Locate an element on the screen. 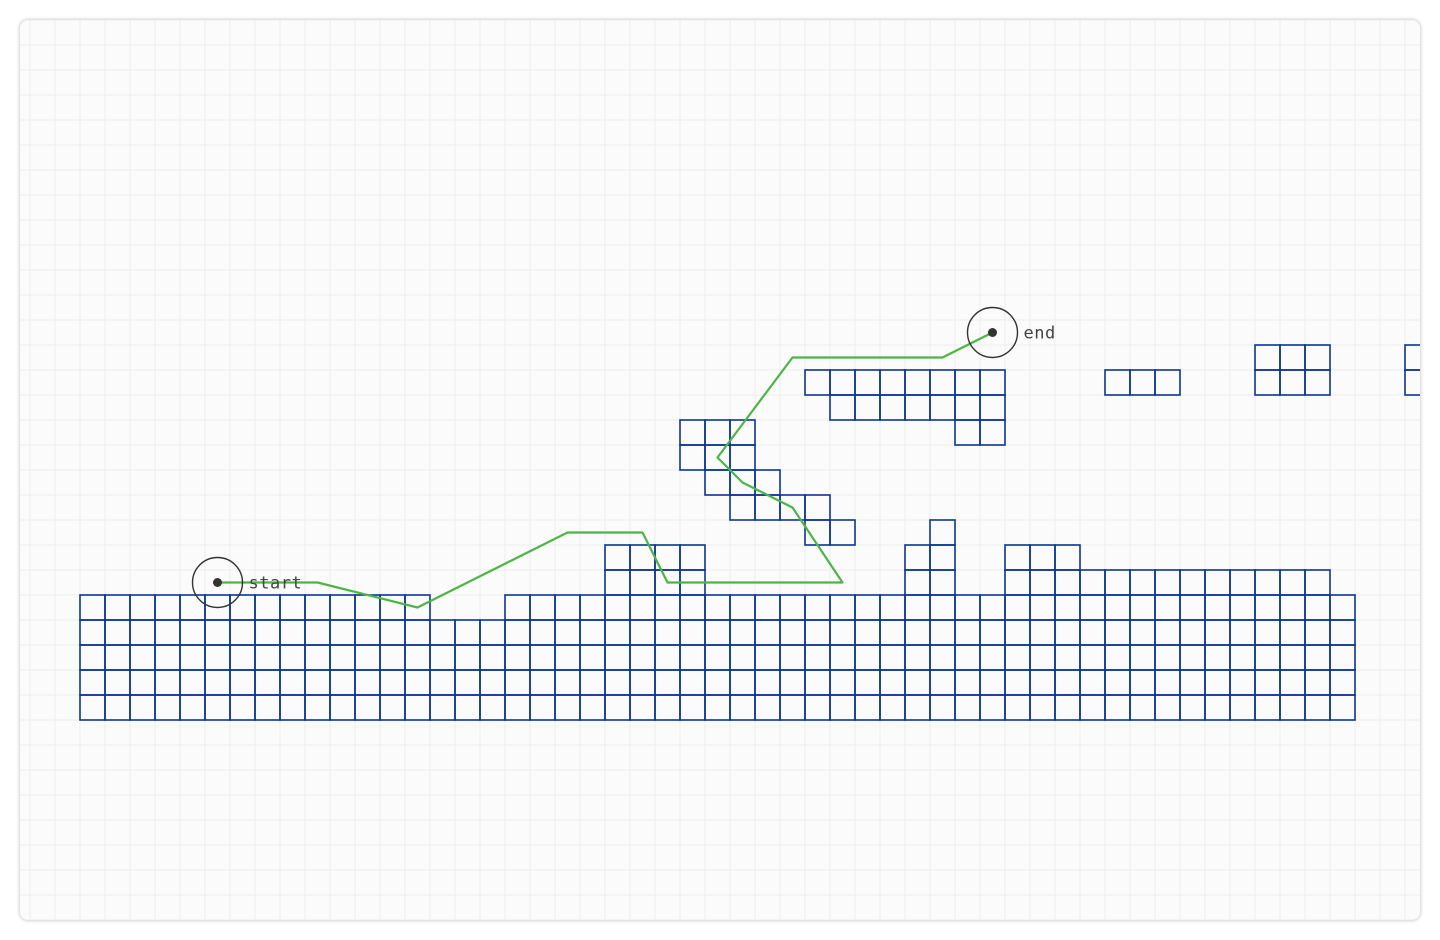 This screenshot has width=1440, height=940. start-ring is located at coordinates (217, 582).